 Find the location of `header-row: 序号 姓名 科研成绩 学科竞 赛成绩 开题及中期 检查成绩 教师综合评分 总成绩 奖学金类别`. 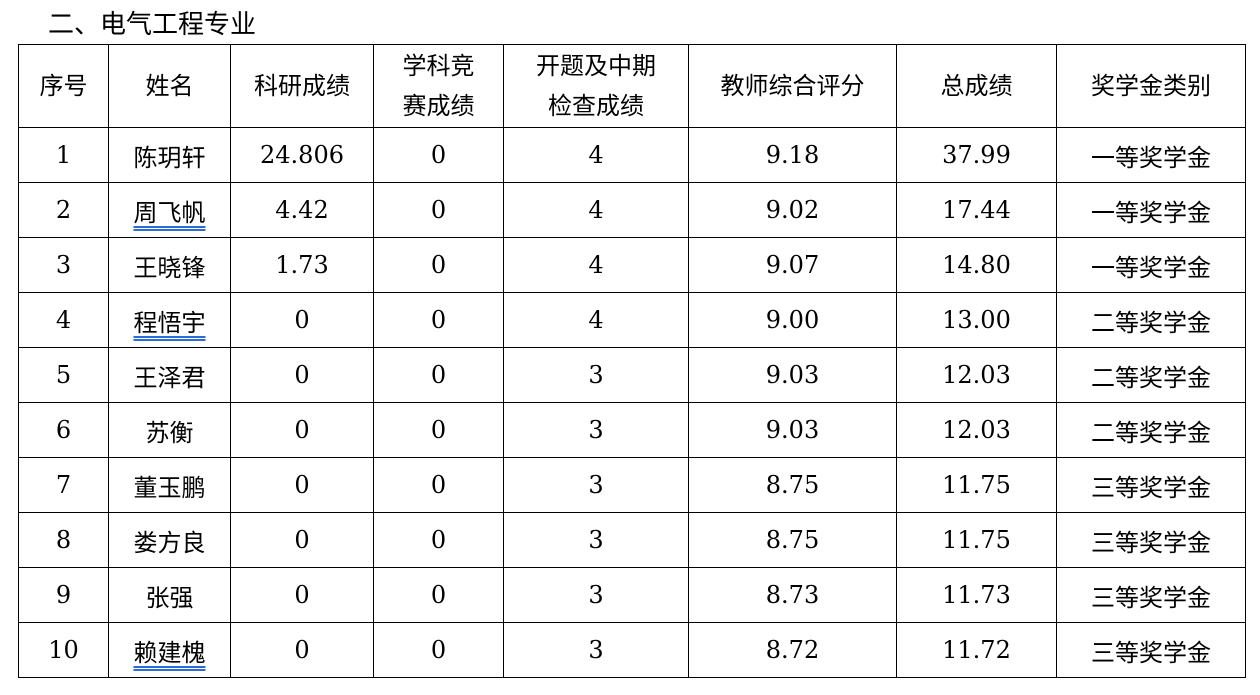

header-row: 序号 姓名 科研成绩 学科竞 赛成绩 开题及中期 检查成绩 教师综合评分 总成绩 奖学金类别 is located at coordinates (632, 86).